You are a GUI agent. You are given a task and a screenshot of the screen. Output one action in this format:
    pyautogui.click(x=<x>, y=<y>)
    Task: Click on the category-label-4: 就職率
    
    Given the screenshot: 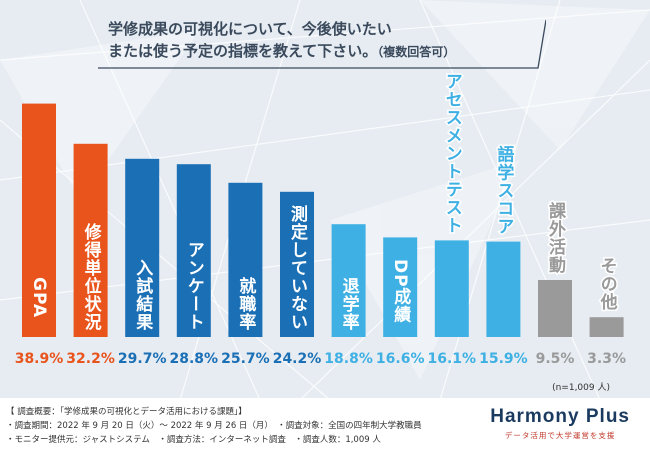 What is the action you would take?
    pyautogui.click(x=245, y=303)
    